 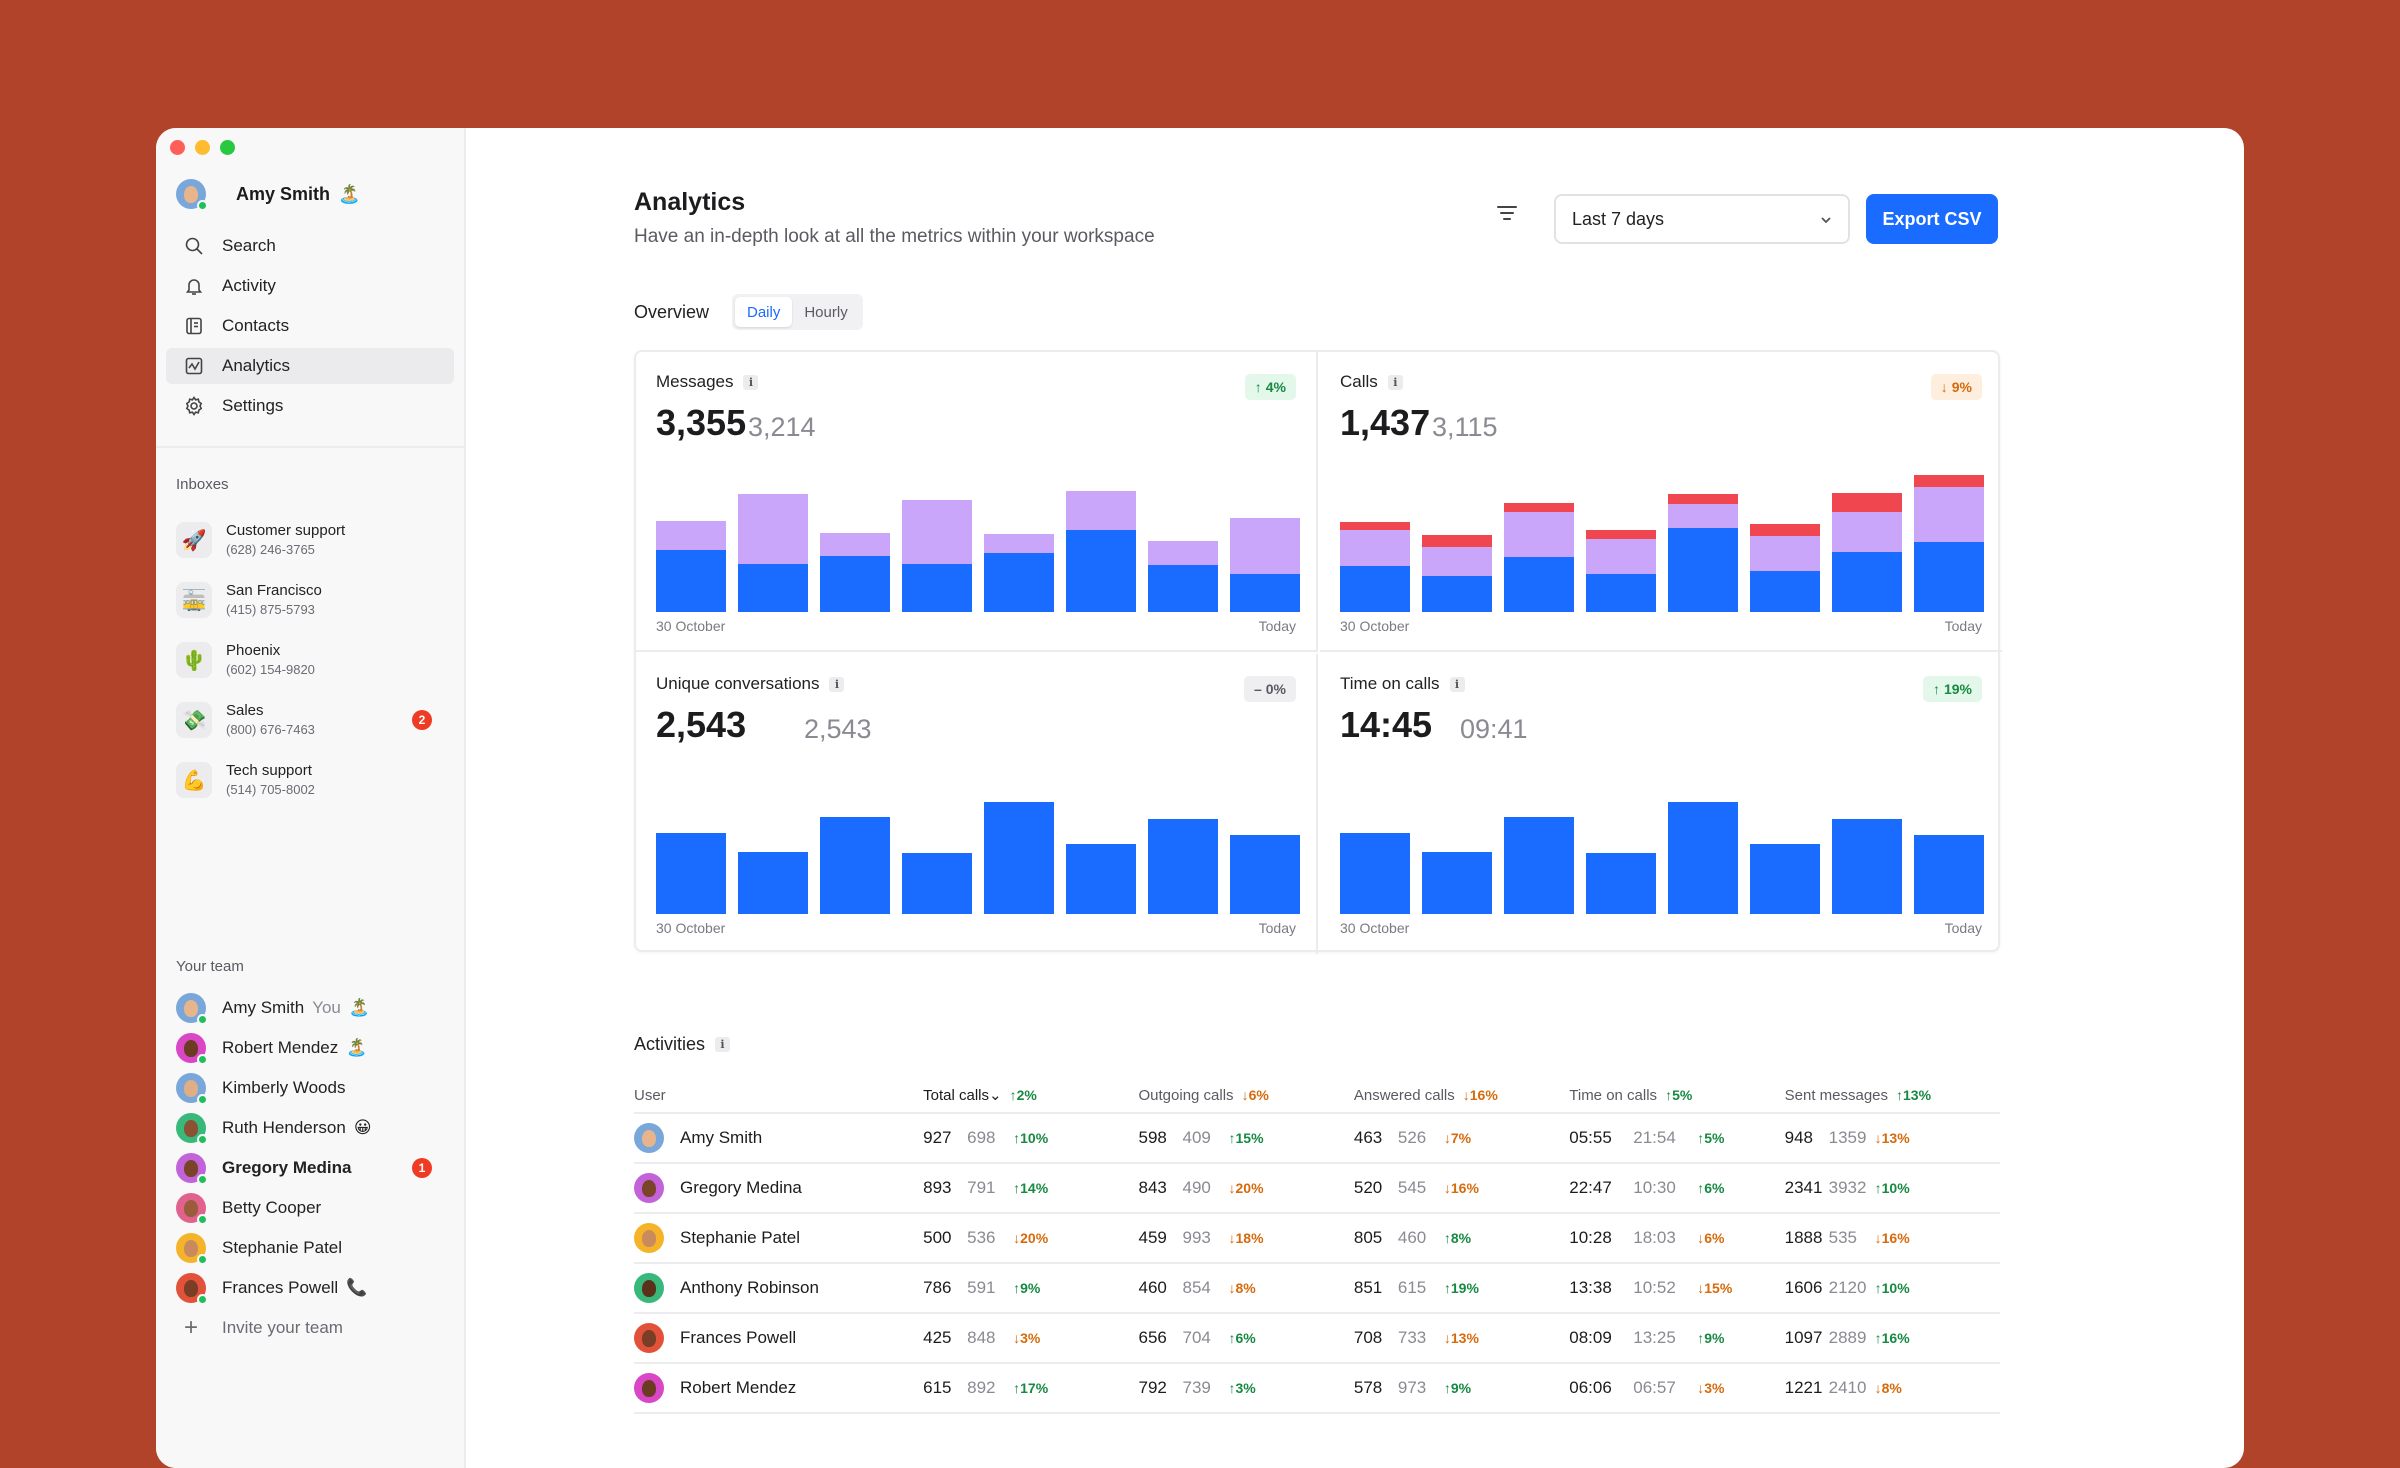 I want to click on column-header: Time on calls ↑ 5%, so click(x=1676, y=1095).